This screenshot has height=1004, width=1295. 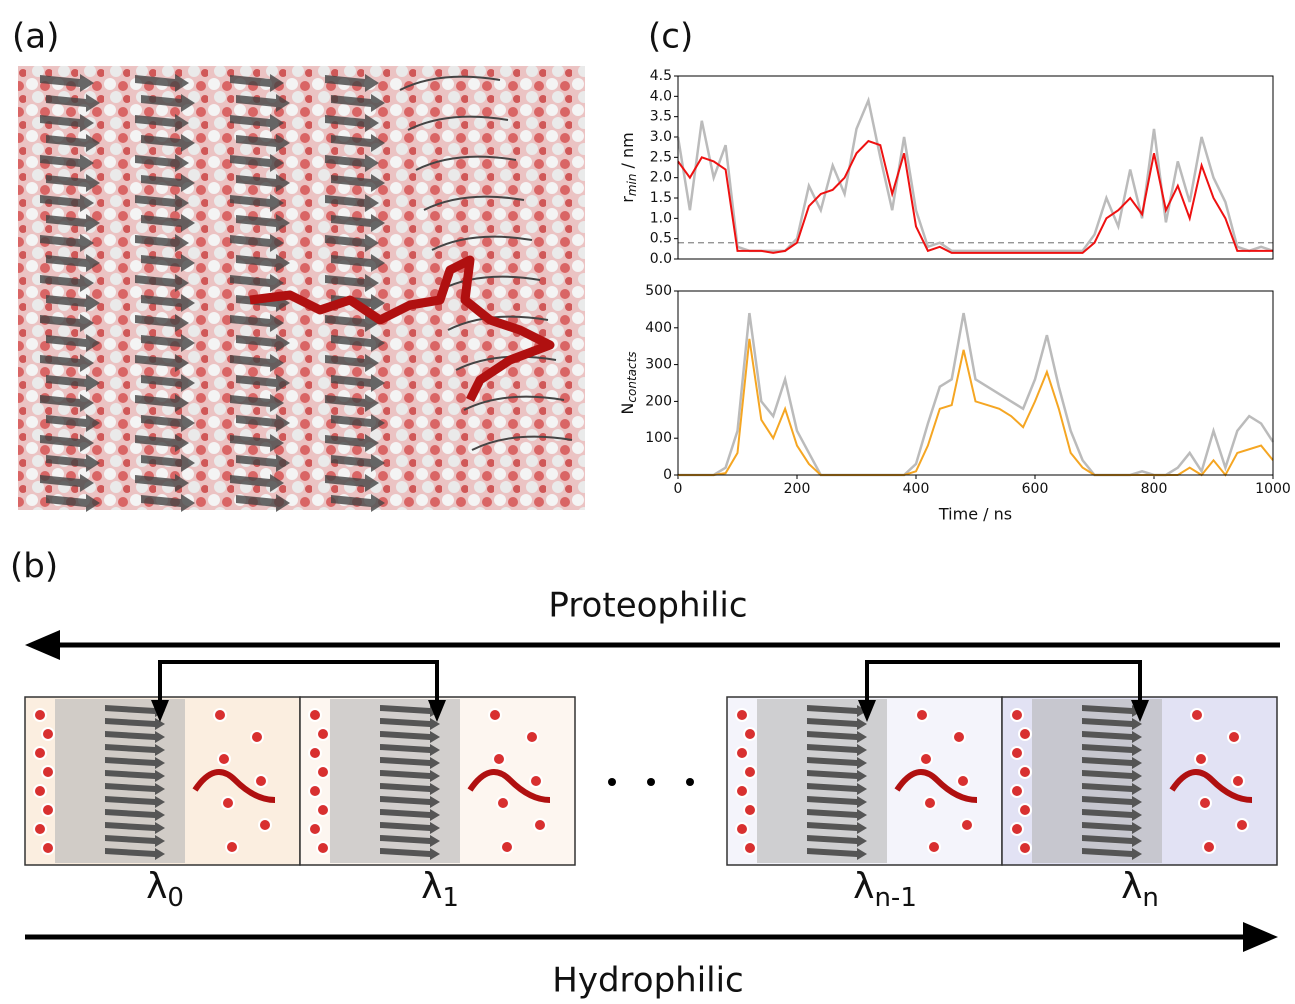 I want to click on label-subscript: min, so click(x=632, y=185).